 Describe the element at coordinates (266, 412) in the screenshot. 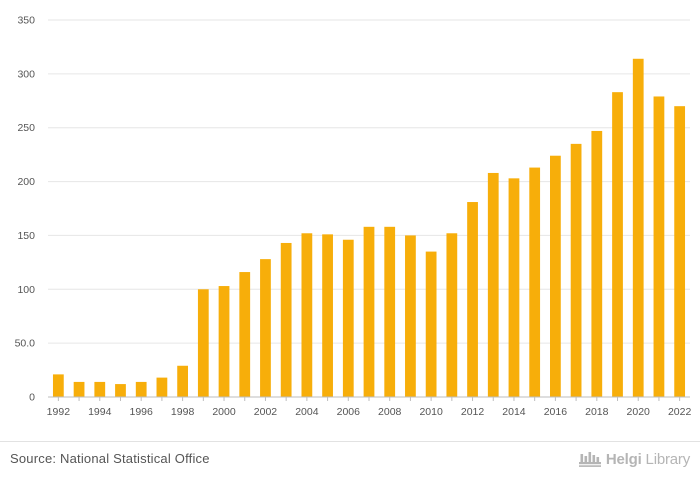

I see `x-tick-label: 2002` at that location.